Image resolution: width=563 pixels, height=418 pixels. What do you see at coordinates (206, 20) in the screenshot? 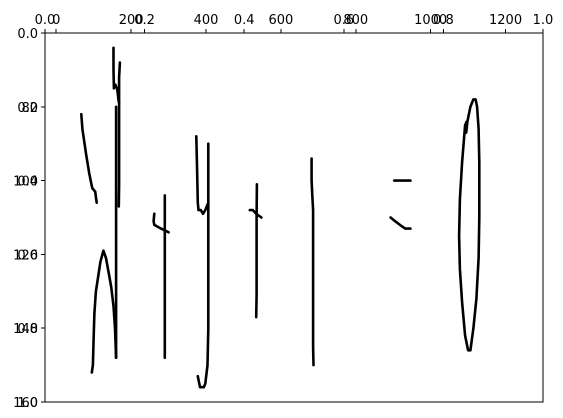
I see `inner-x-tick-label: 400` at bounding box center [206, 20].